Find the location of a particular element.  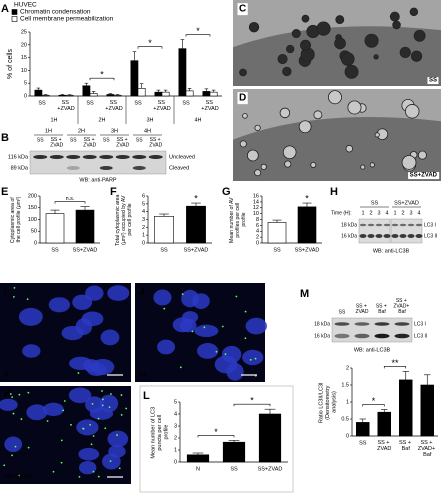

legend-label: Chromatin condensation is located at coordinates (55, 12).